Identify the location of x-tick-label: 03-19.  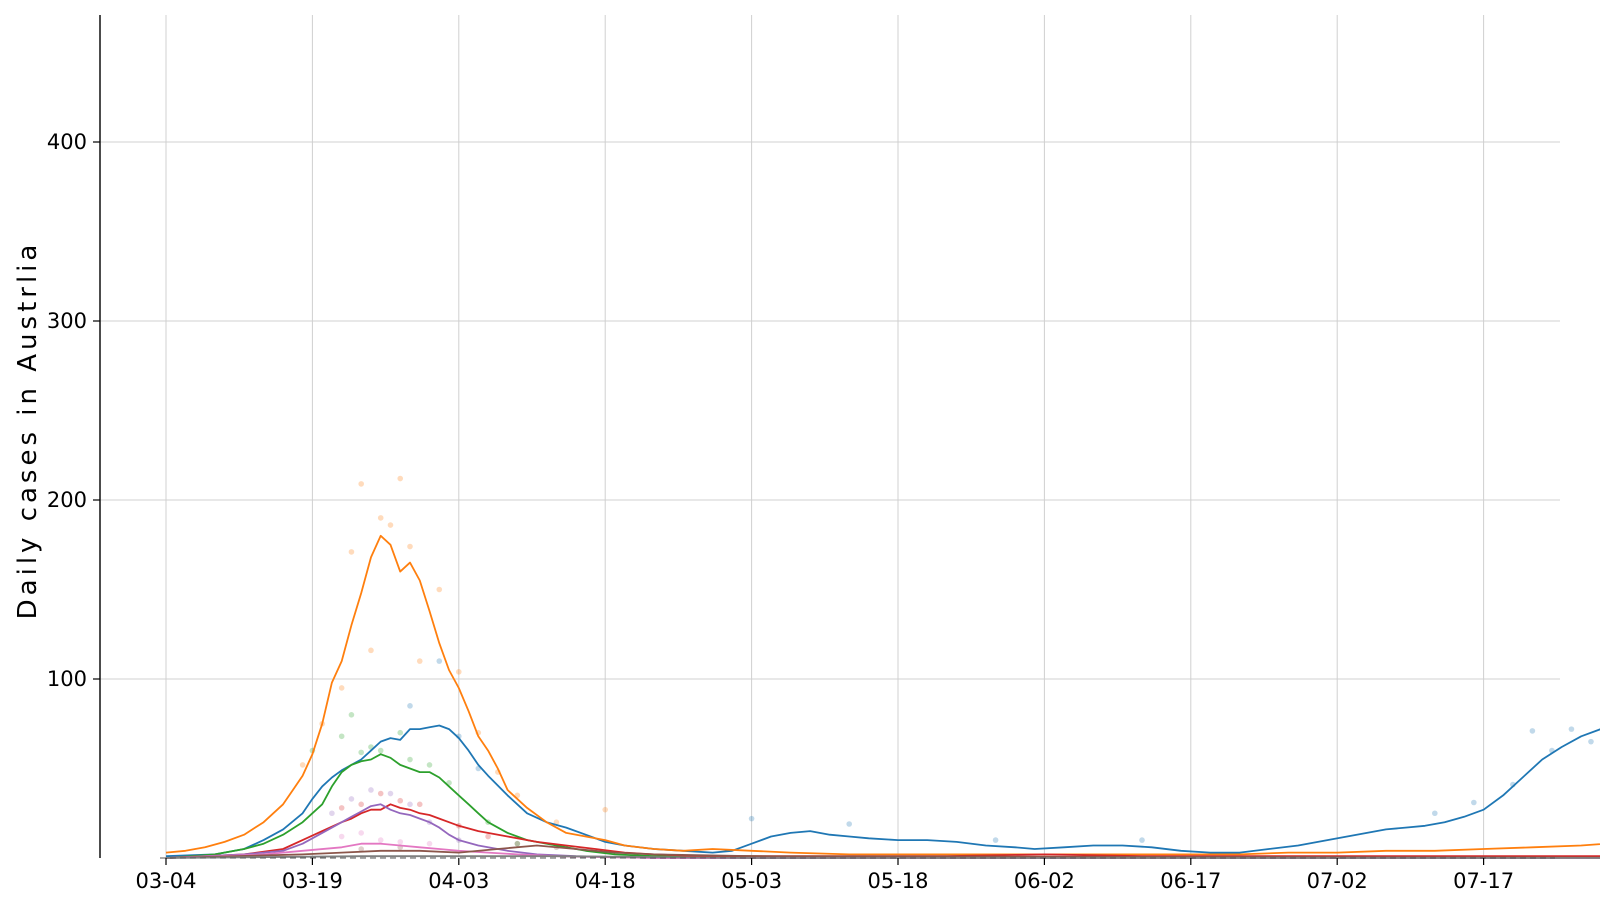
(312, 881).